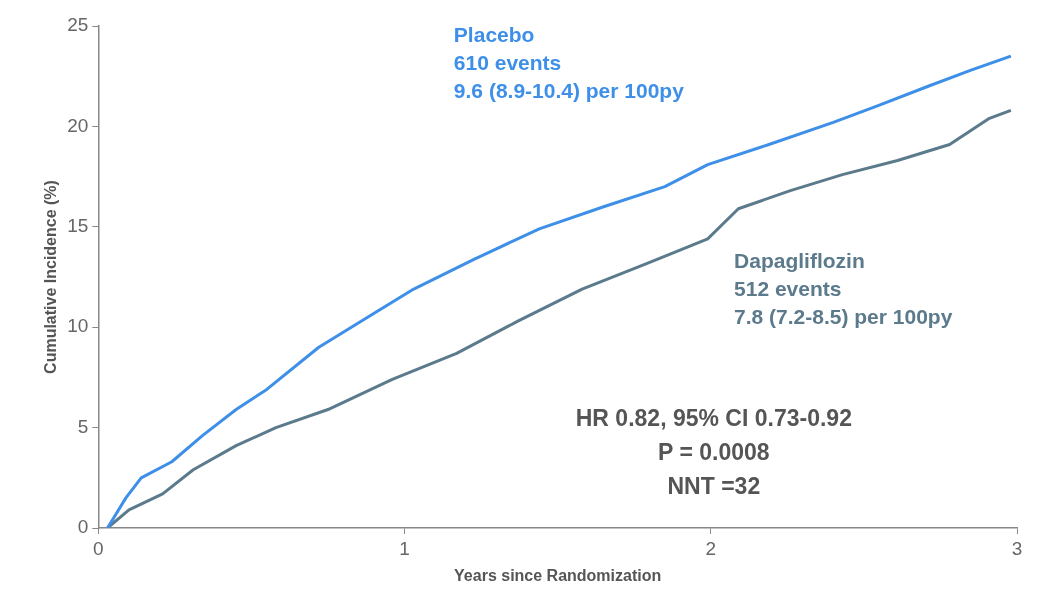  What do you see at coordinates (843, 316) in the screenshot?
I see `annotation: 7.8 (7.2-8.5) per 100py` at bounding box center [843, 316].